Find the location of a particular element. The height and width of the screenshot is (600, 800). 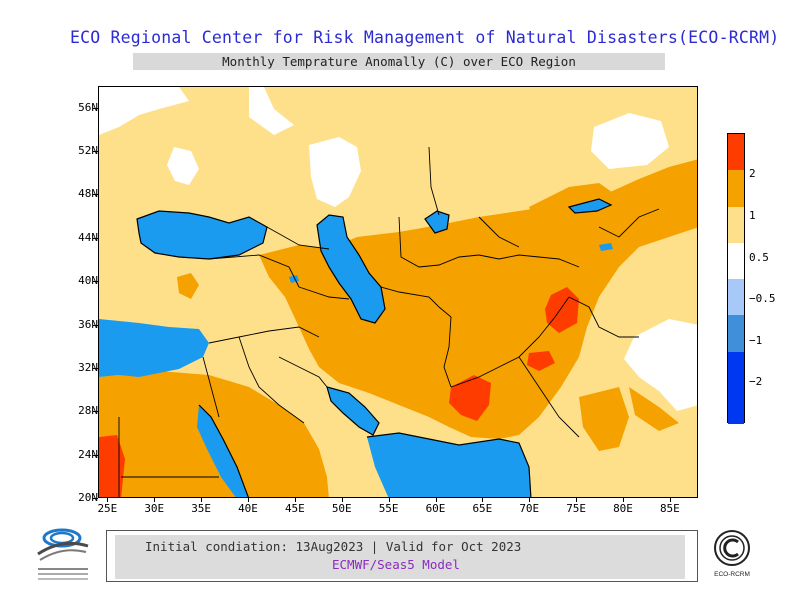

legend-label: −1 is located at coordinates (756, 340).